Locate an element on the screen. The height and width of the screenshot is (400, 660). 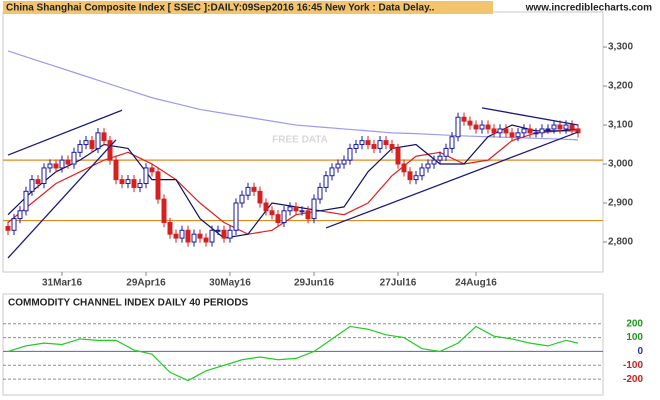
y-tick-label: -200 is located at coordinates (633, 379).